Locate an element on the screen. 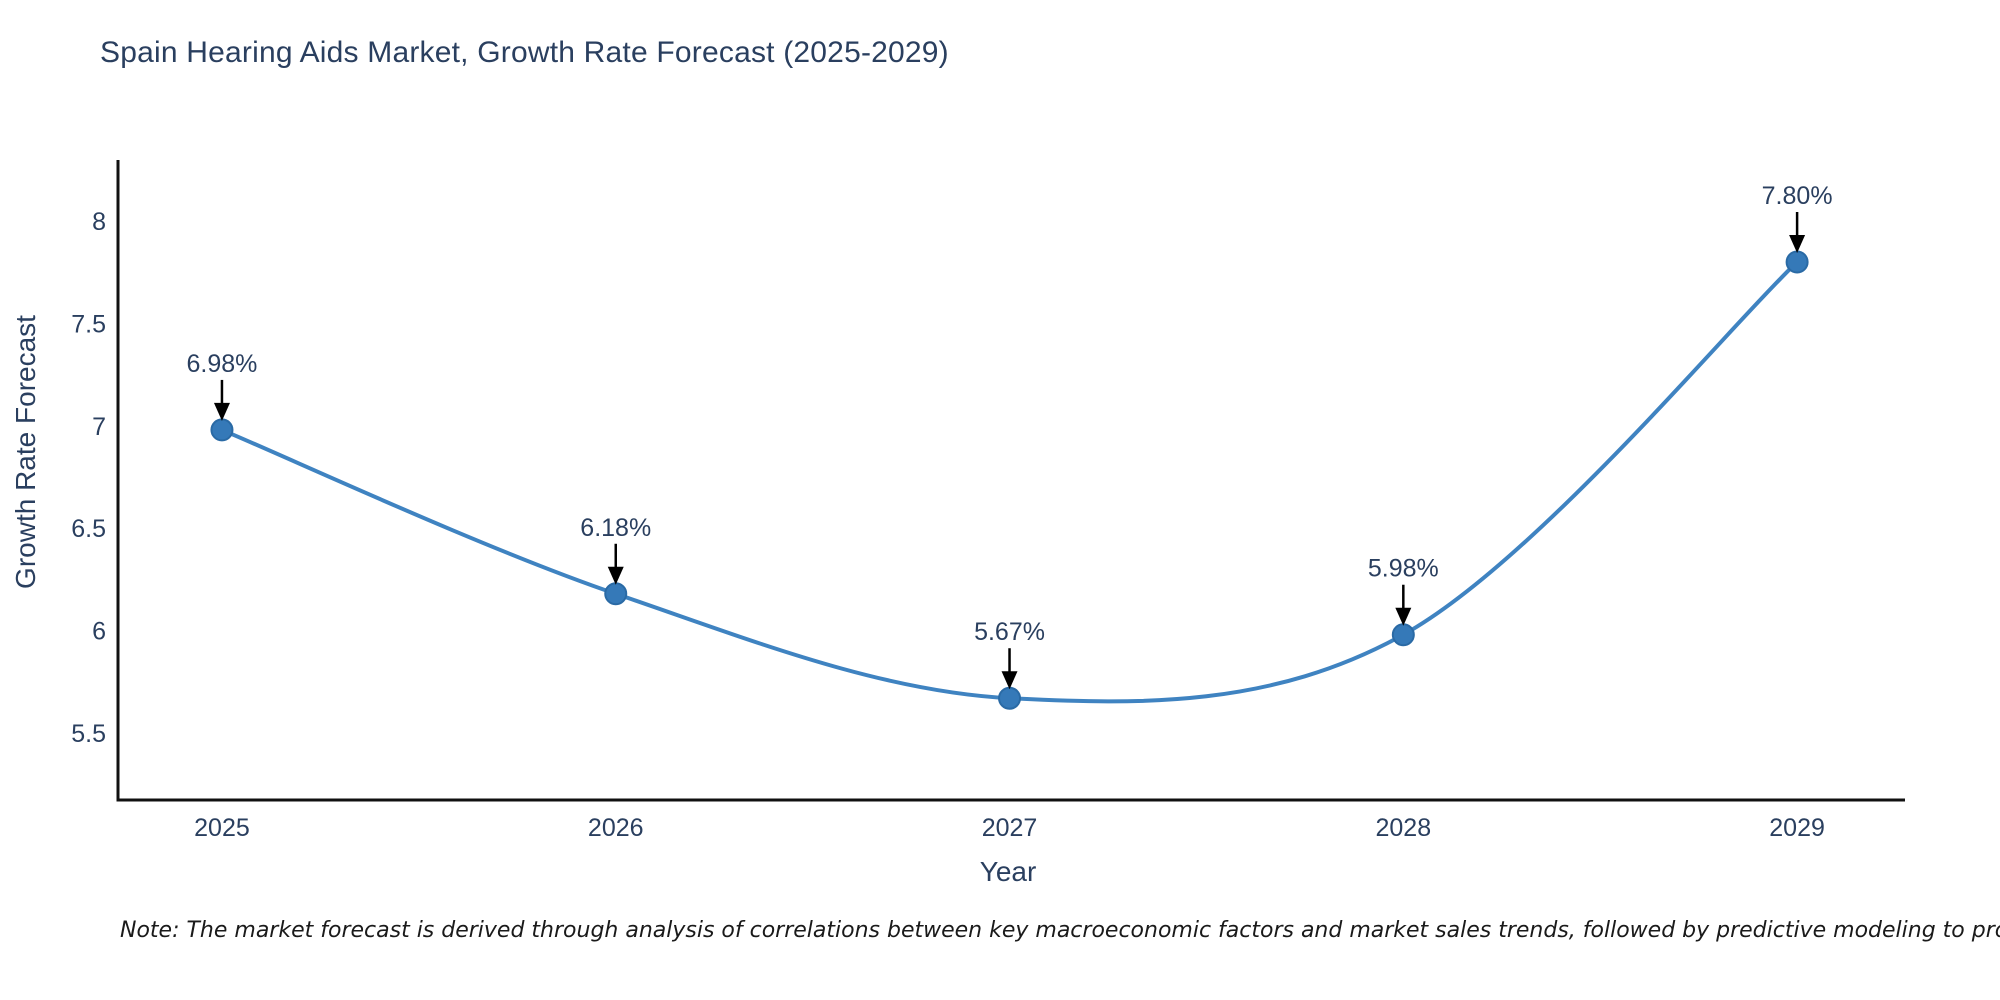 The image size is (2000, 1000). data-point-label: 5.67% is located at coordinates (1009, 632).